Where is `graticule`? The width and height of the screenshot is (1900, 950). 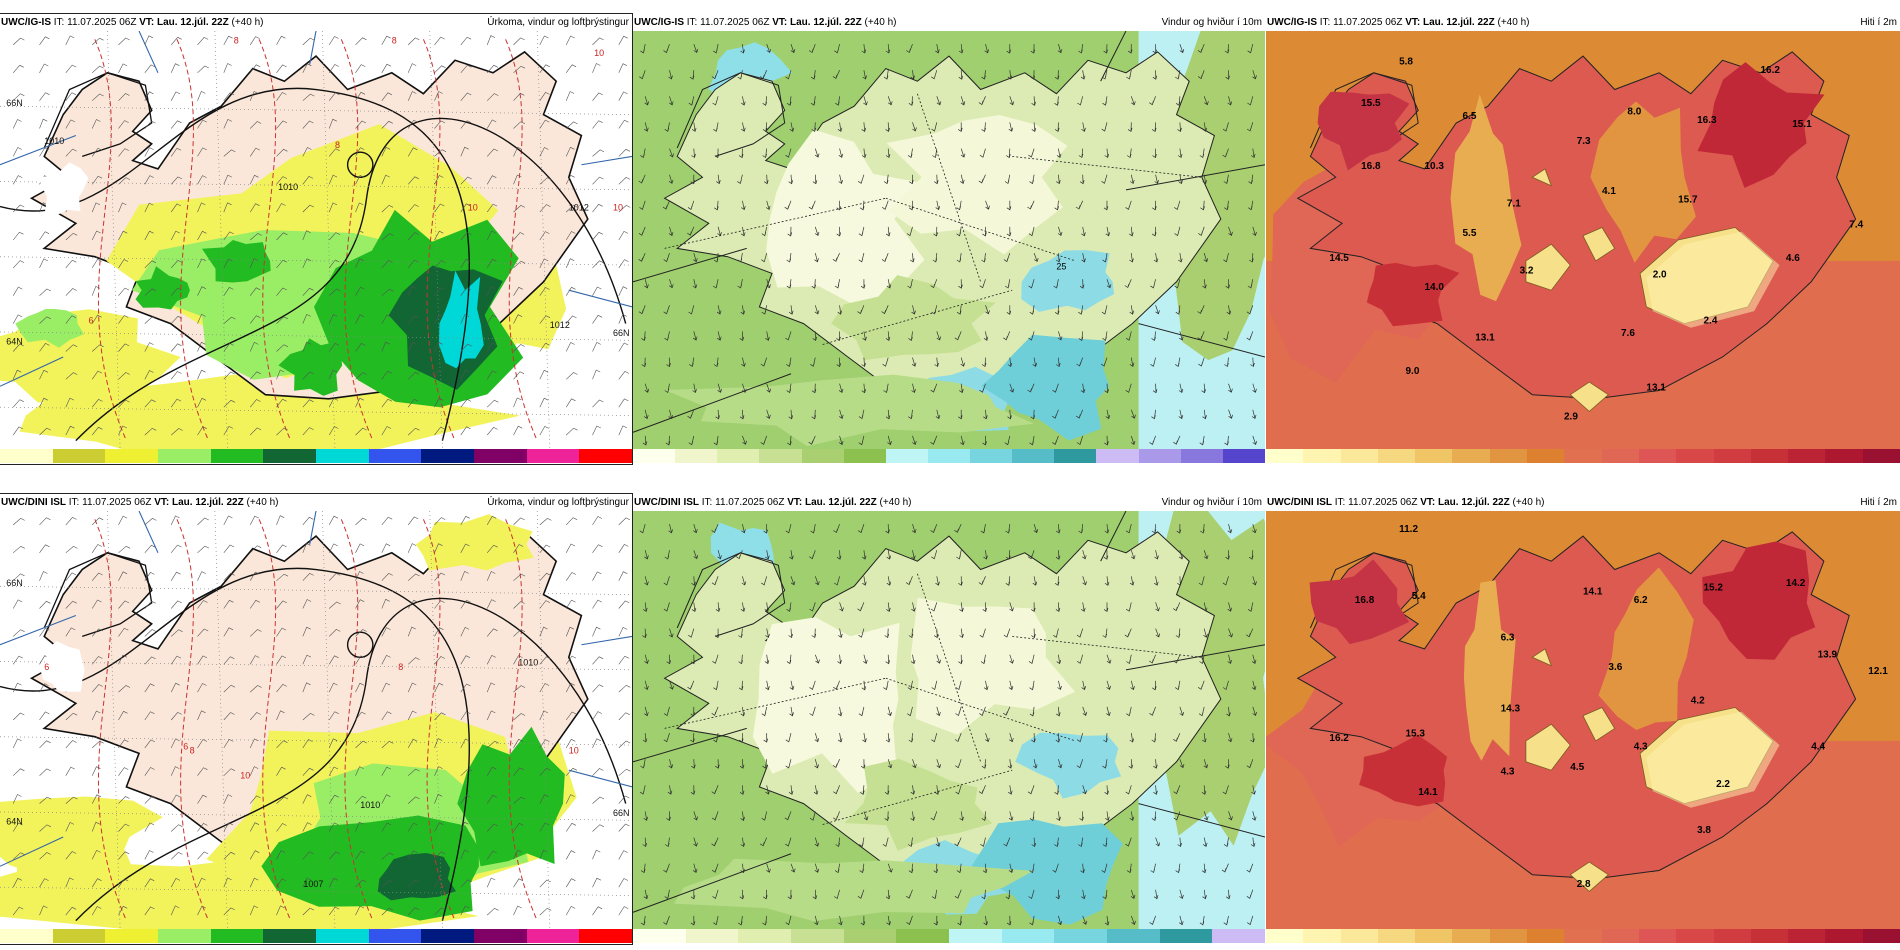
graticule is located at coordinates (436, 240).